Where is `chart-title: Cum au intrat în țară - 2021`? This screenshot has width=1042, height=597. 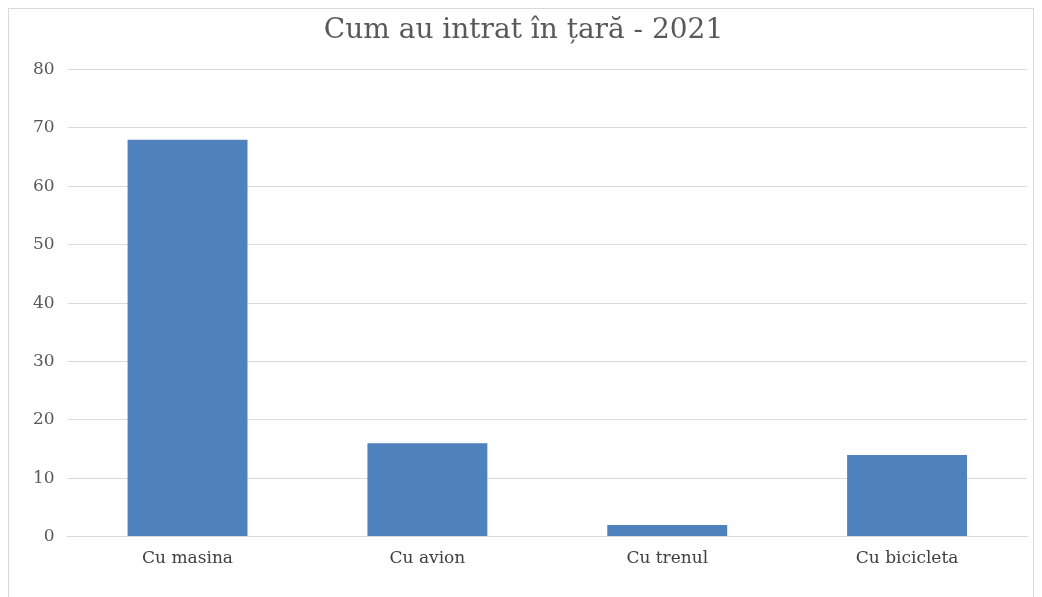 chart-title: Cum au intrat în țară - 2021 is located at coordinates (523, 29).